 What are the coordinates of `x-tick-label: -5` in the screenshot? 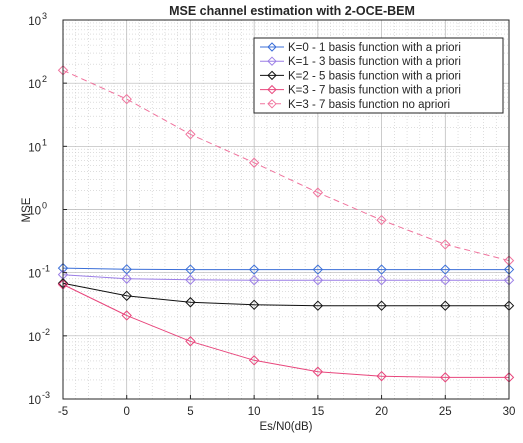 It's located at (63, 412).